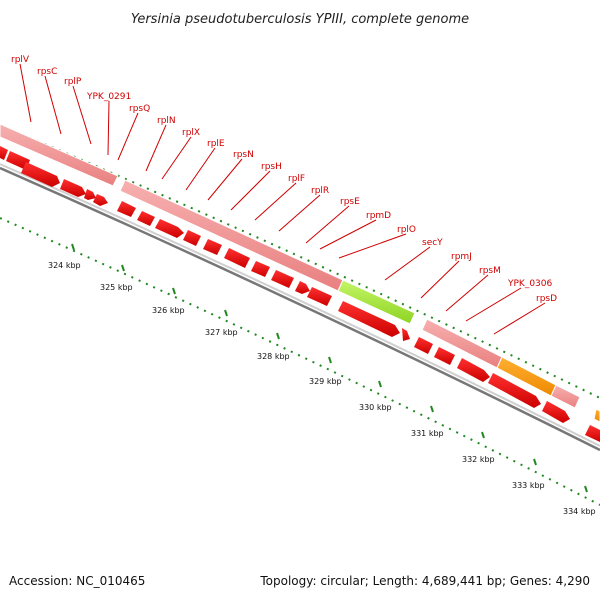  I want to click on kbp-label-333: 333 kbp, so click(528, 485).